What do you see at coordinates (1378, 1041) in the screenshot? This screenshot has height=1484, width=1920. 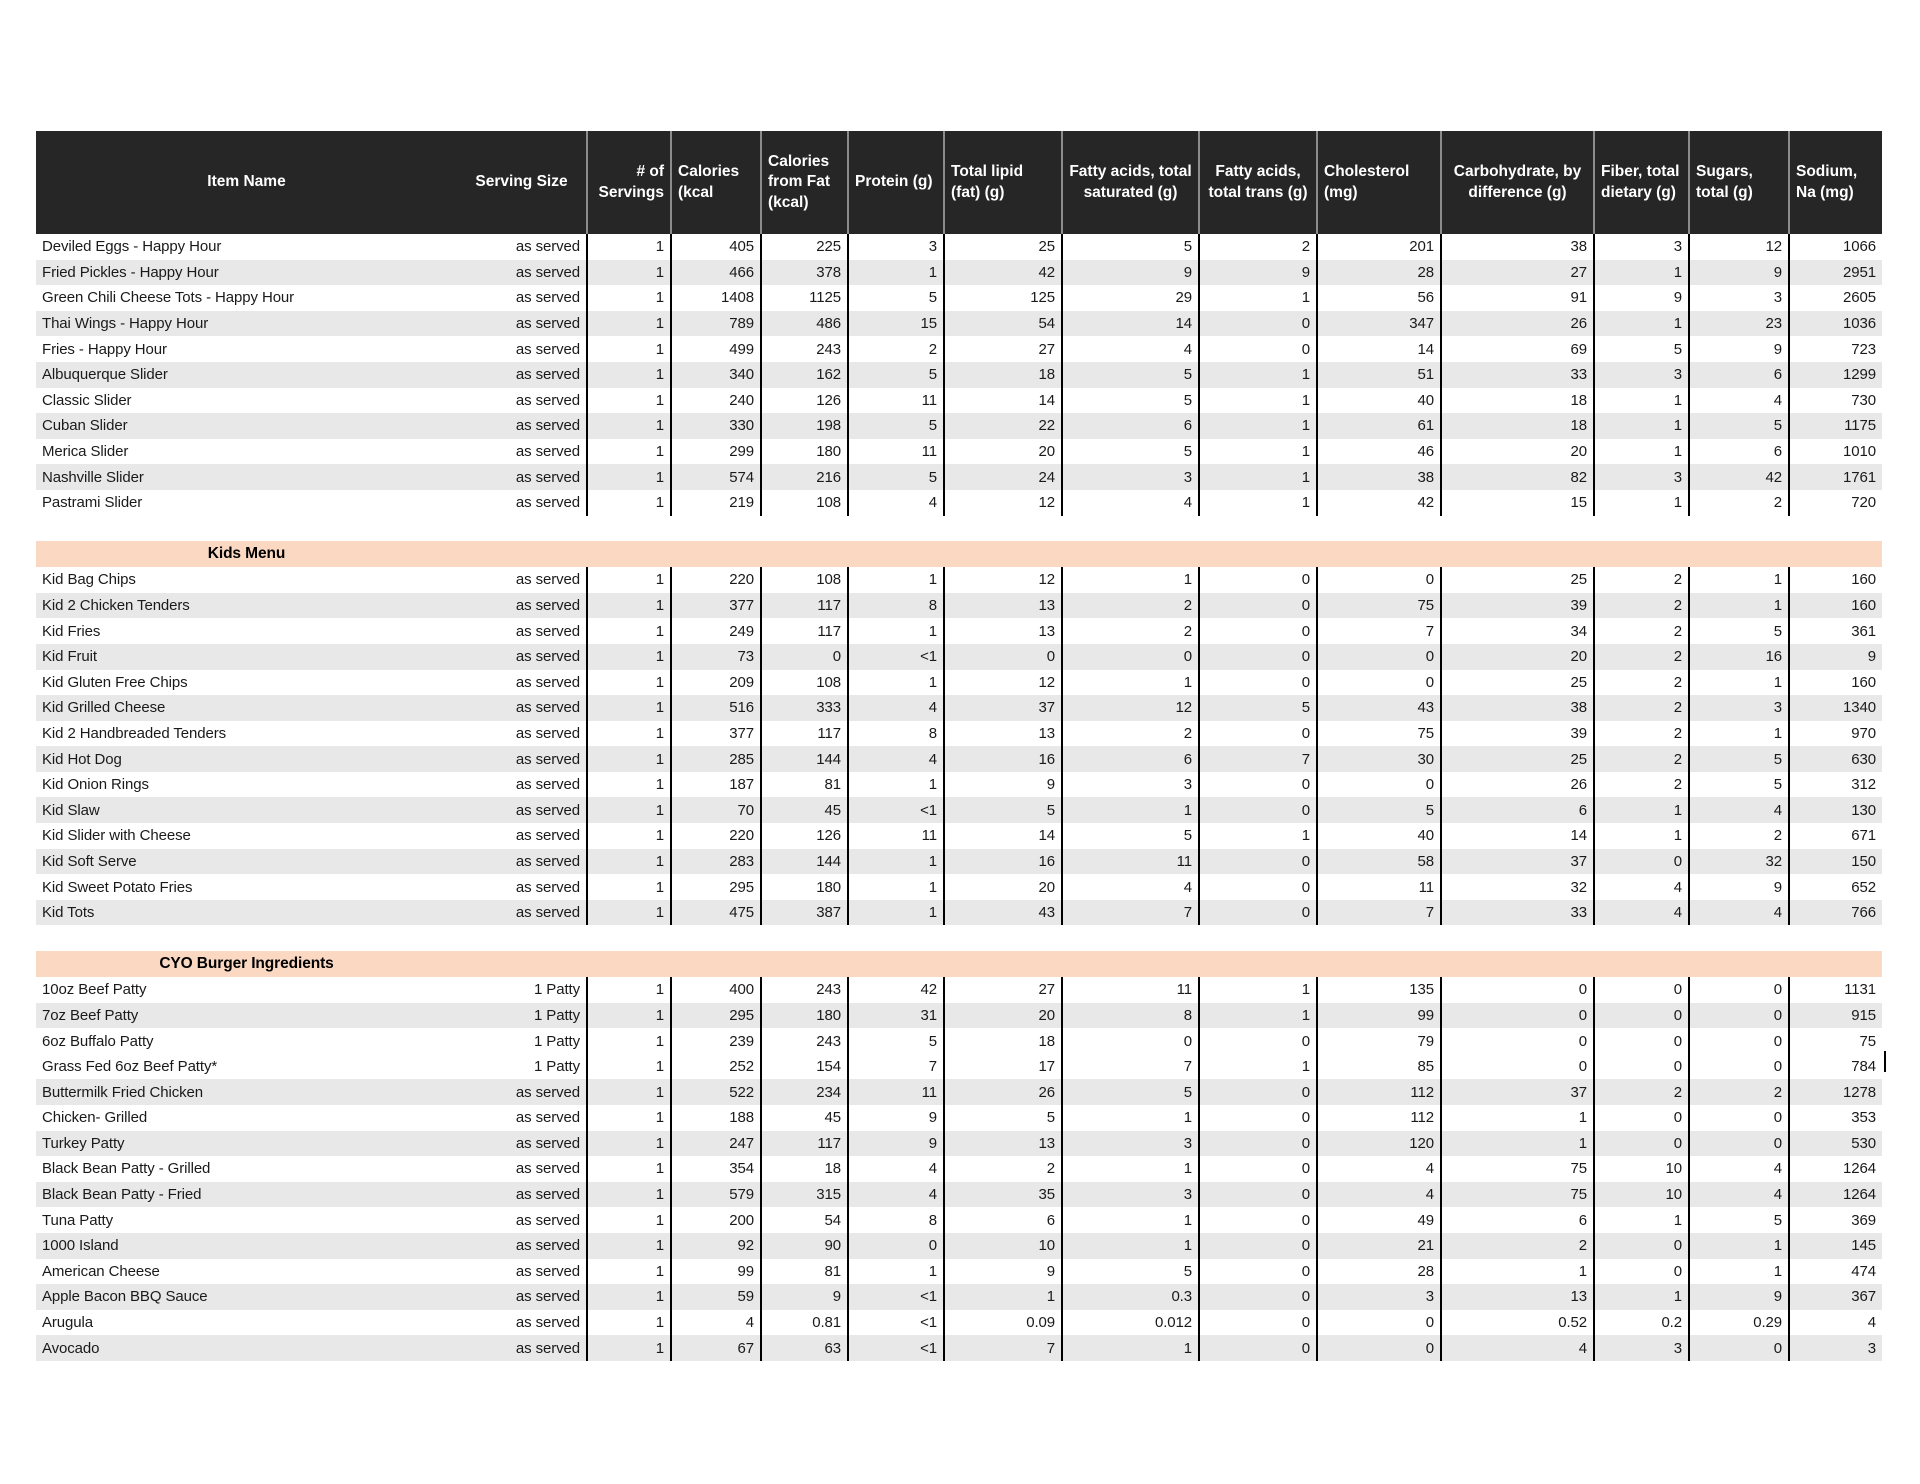 I see `value-cell: 79` at bounding box center [1378, 1041].